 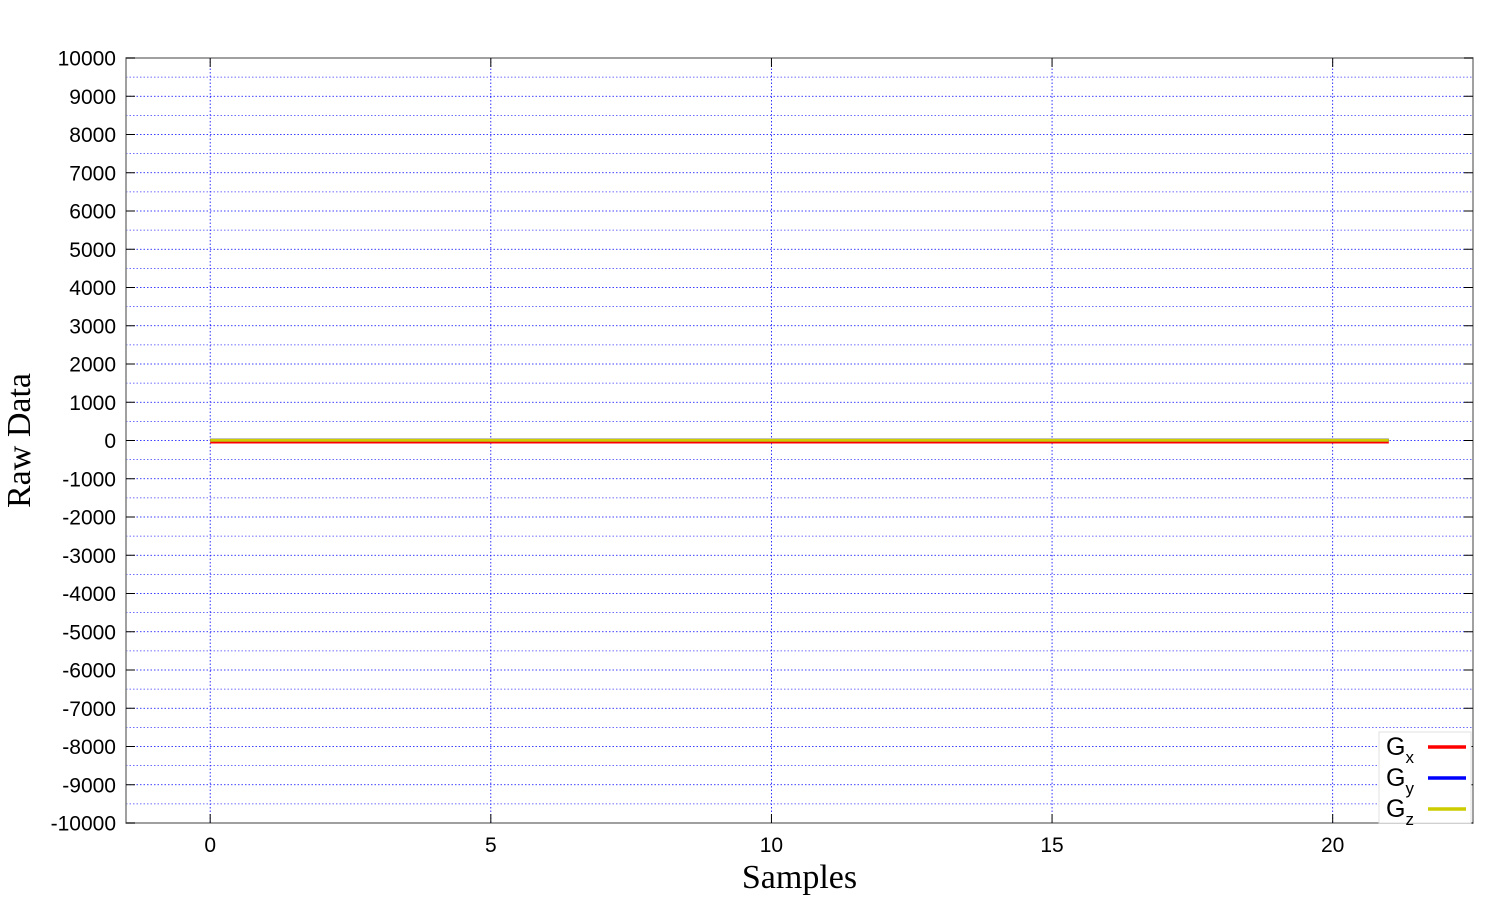 I want to click on x-tick-label: 20, so click(x=1332, y=845).